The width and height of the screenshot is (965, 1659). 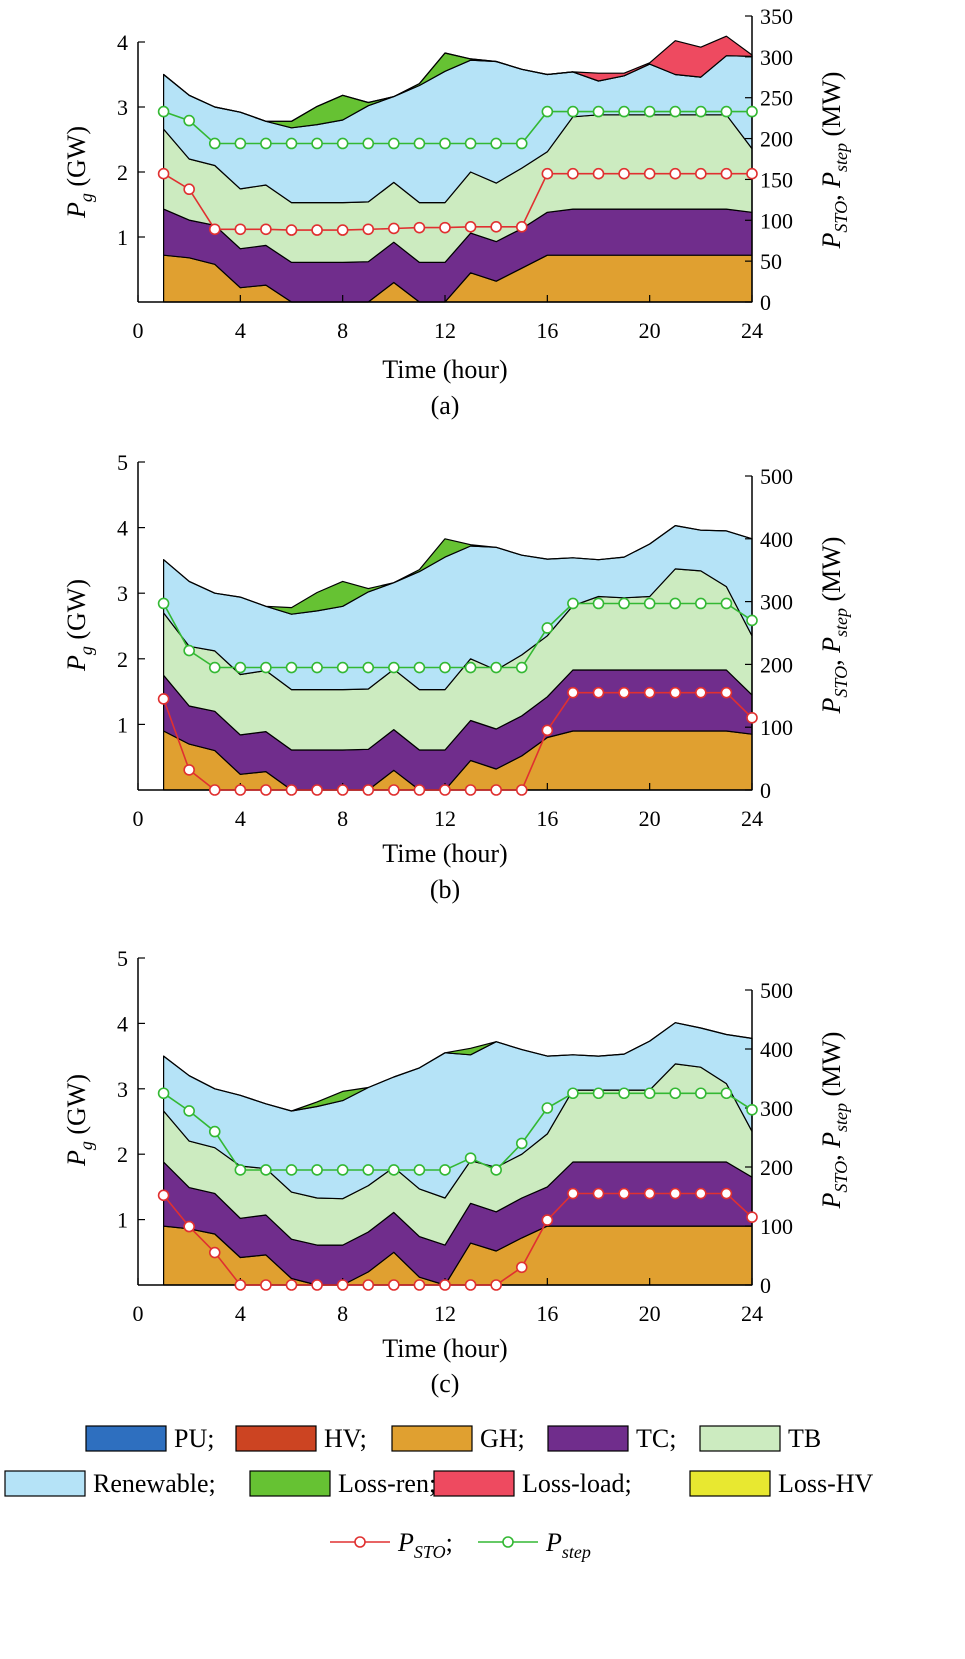 What do you see at coordinates (445, 889) in the screenshot?
I see `panel-caption: (b)` at bounding box center [445, 889].